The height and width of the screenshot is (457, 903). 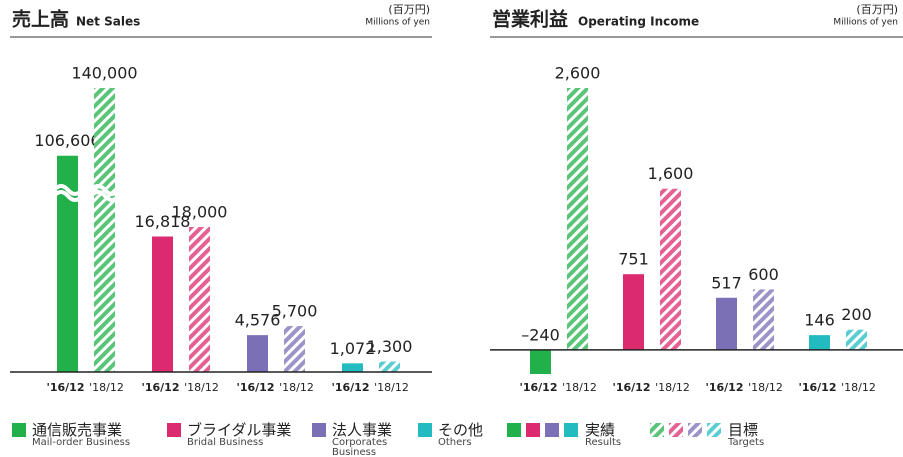 I want to click on legend-label: 法人事業, so click(x=362, y=430).